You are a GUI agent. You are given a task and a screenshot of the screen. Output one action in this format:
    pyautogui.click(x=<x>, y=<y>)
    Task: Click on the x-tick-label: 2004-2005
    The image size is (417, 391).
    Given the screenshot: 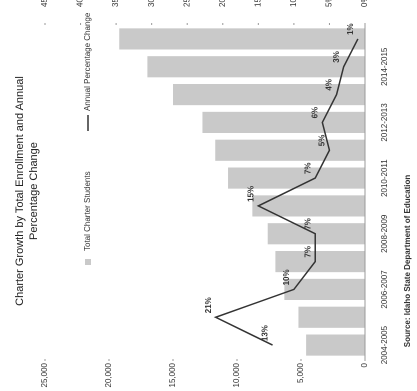 What is the action you would take?
    pyautogui.click(x=384, y=344)
    